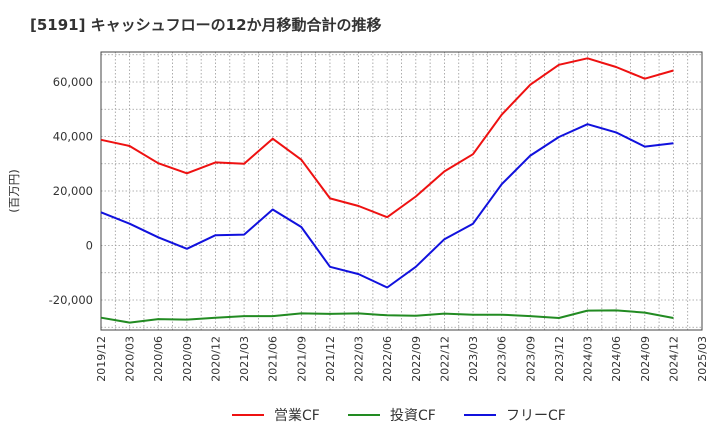 The image size is (720, 440). I want to click on x-tick-label: 2023/09, so click(530, 359).